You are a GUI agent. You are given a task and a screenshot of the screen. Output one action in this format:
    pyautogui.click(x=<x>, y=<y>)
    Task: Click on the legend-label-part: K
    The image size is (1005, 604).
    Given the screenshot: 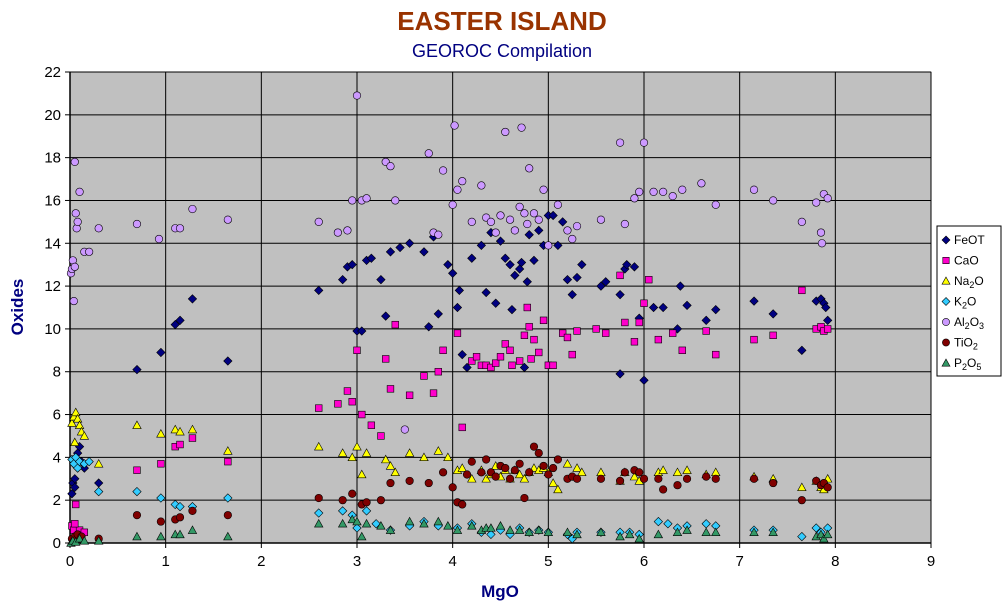 What is the action you would take?
    pyautogui.click(x=958, y=302)
    